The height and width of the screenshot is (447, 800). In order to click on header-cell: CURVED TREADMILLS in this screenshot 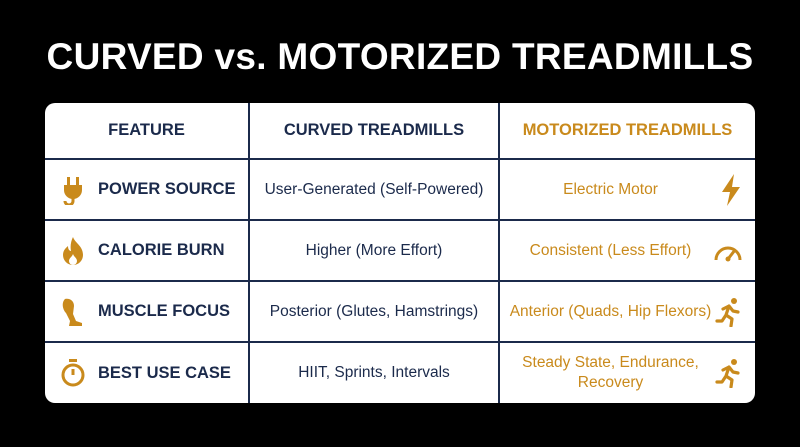, I will do `click(375, 131)`.